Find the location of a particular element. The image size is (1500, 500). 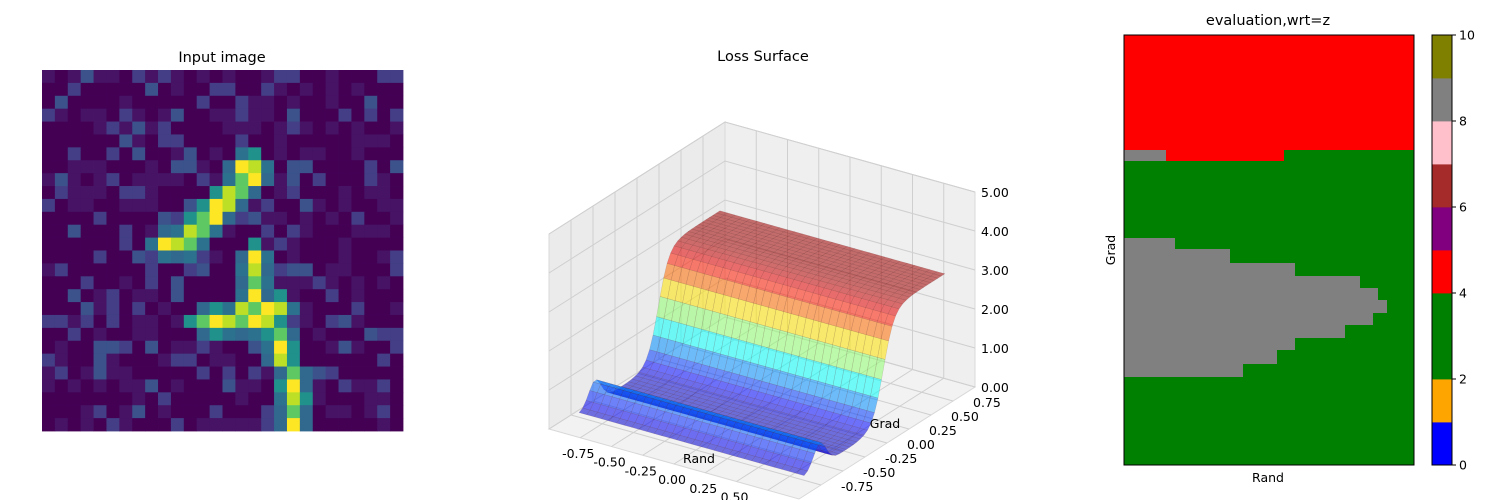

y-tick-label: -0.25 is located at coordinates (901, 458).